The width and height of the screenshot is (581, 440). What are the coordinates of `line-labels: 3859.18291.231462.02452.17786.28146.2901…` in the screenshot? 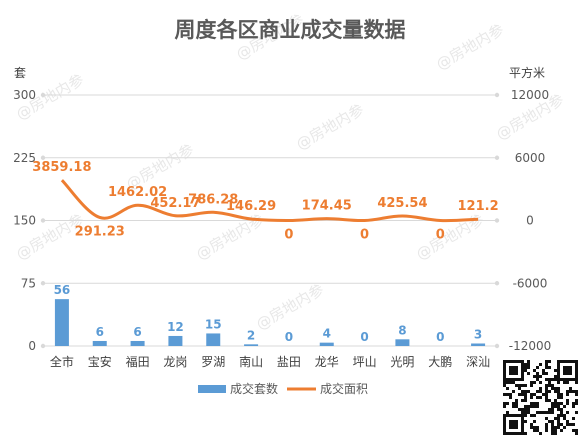 It's located at (265, 201).